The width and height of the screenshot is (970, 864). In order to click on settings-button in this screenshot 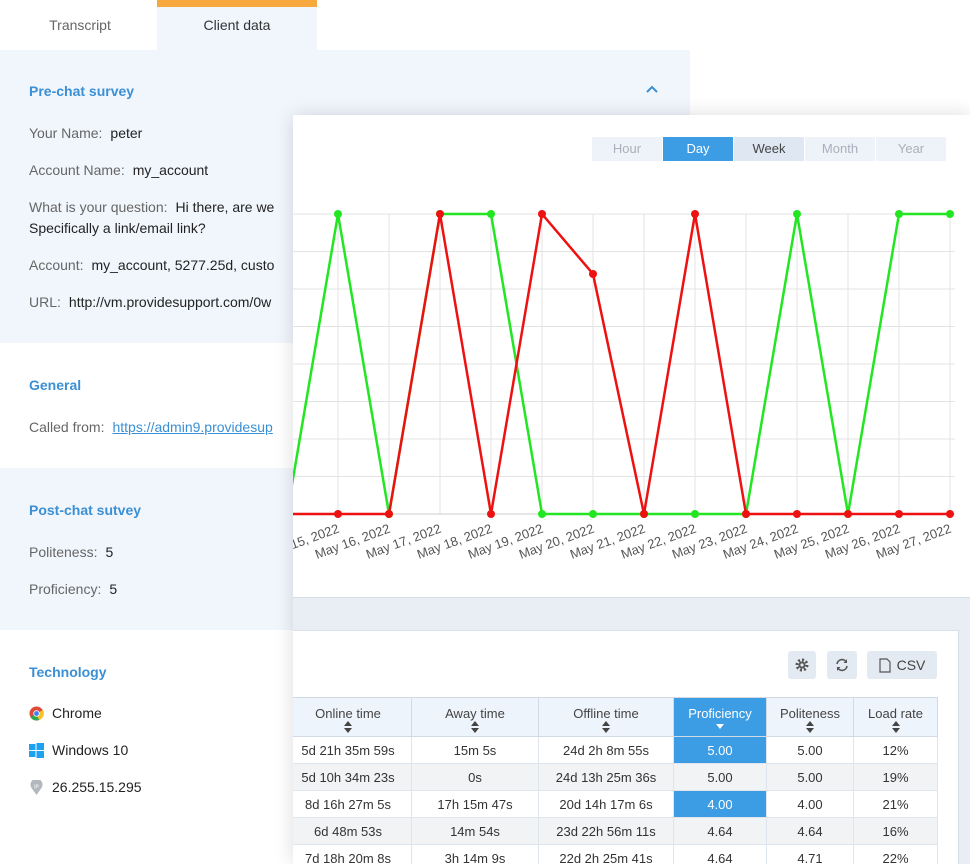, I will do `click(802, 665)`.